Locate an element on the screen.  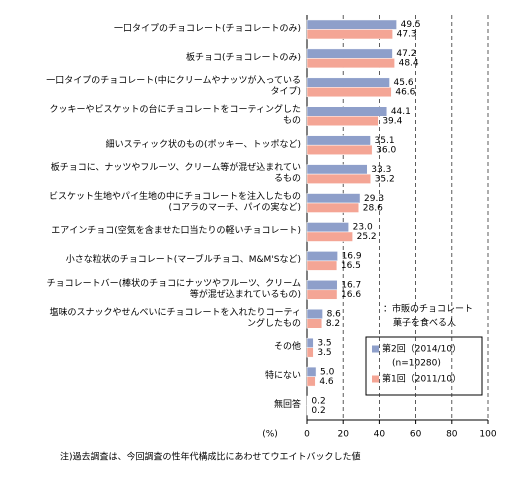
x-unit: (%) is located at coordinates (270, 435).